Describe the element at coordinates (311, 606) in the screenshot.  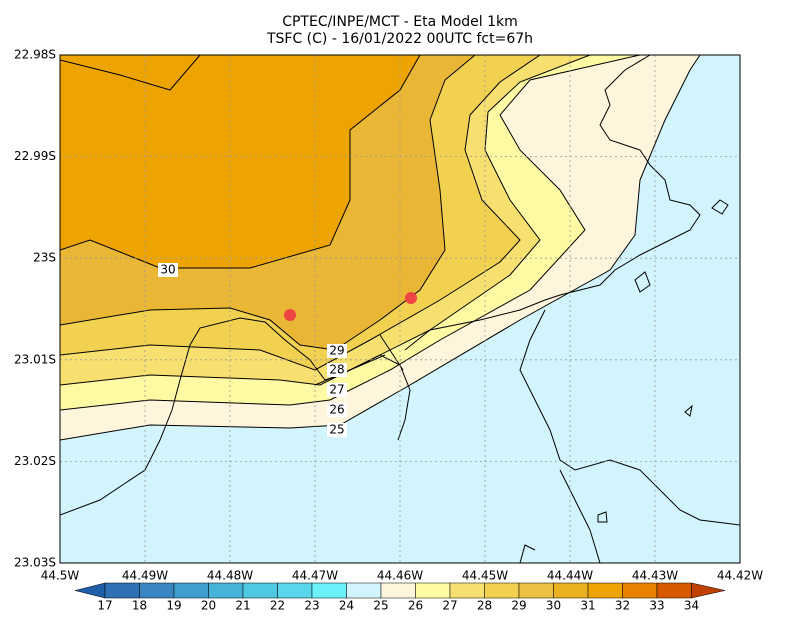
I see `colorbar-label: 23` at that location.